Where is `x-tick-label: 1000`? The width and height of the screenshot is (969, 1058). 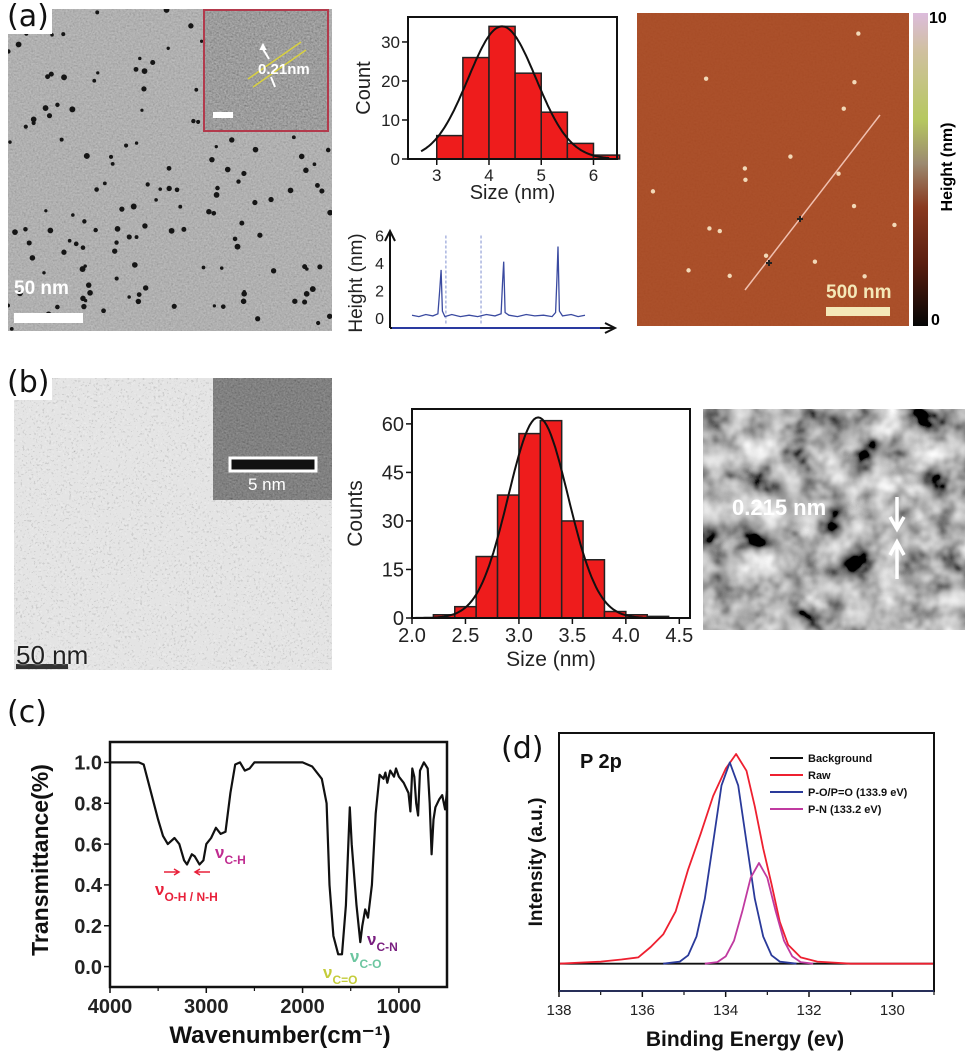
x-tick-label: 1000 is located at coordinates (399, 1007).